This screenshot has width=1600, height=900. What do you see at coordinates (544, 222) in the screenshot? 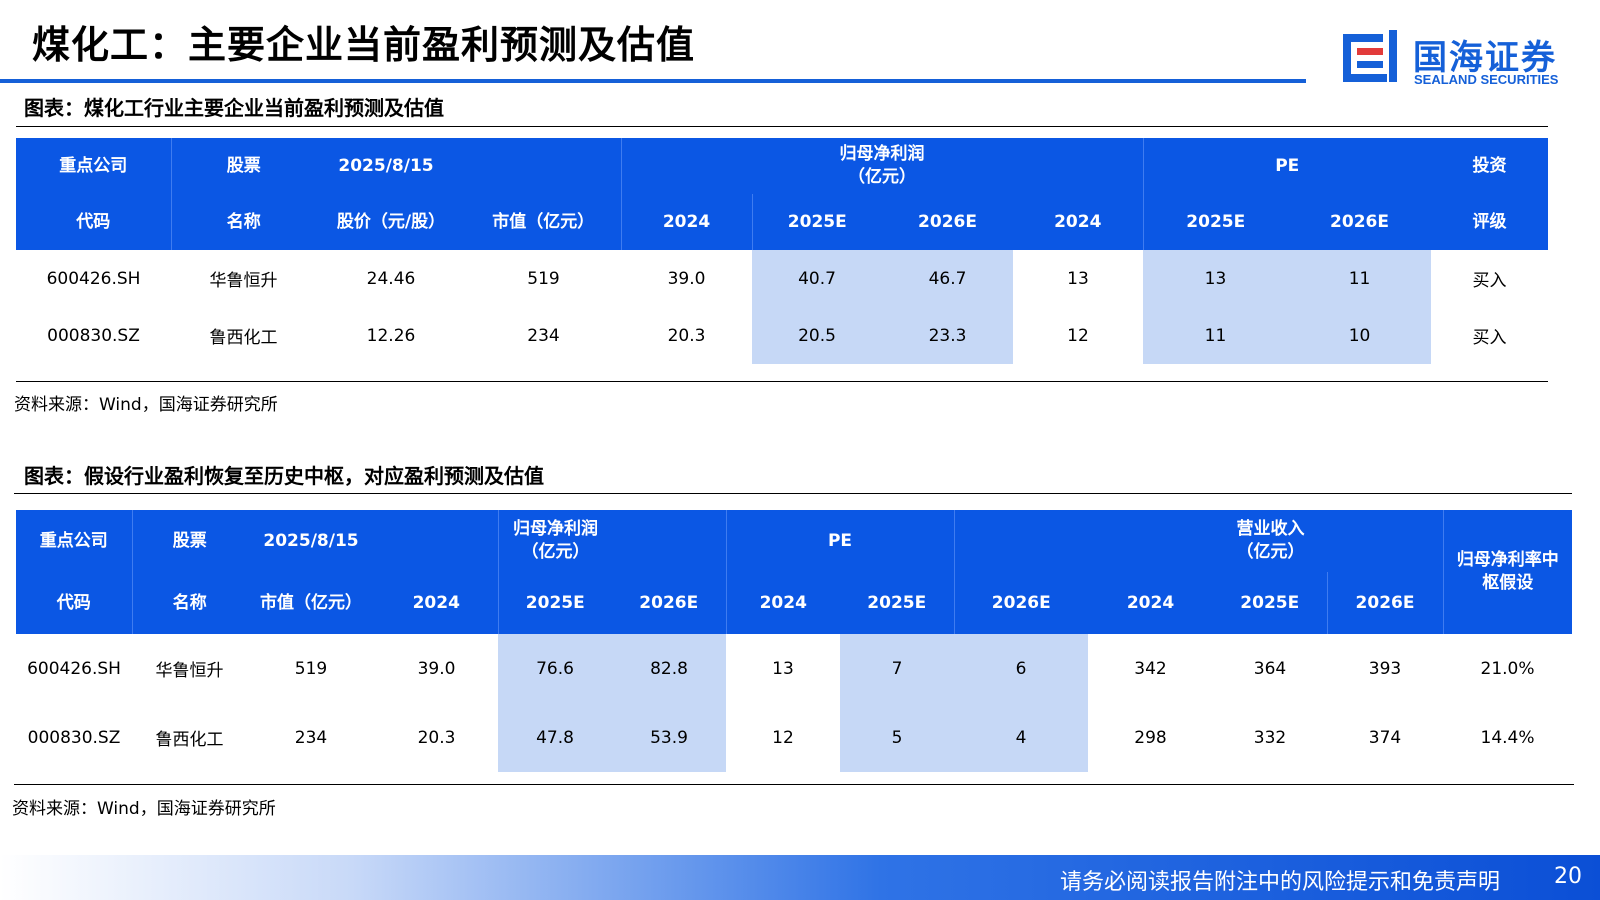
I see `t1-h2-mktcap: 市值（亿元）` at bounding box center [544, 222].